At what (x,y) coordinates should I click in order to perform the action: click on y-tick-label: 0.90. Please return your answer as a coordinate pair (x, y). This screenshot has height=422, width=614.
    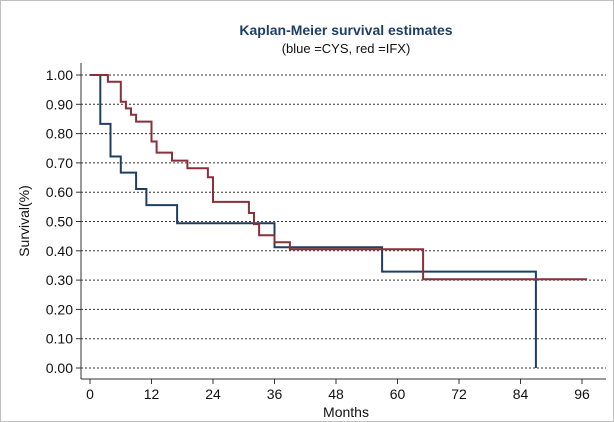
    Looking at the image, I should click on (59, 104).